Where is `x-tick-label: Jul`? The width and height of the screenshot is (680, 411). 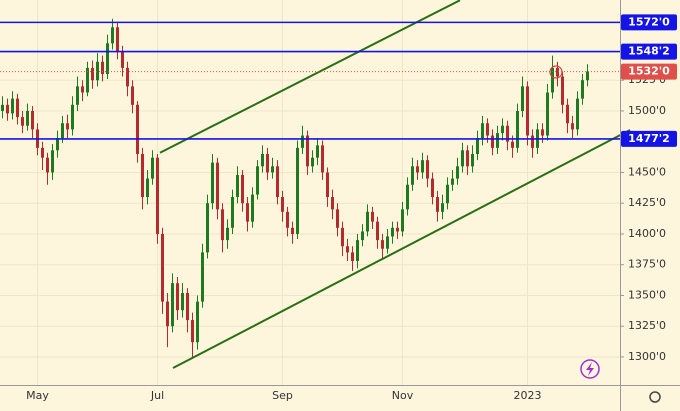 x-tick-label: Jul is located at coordinates (157, 395).